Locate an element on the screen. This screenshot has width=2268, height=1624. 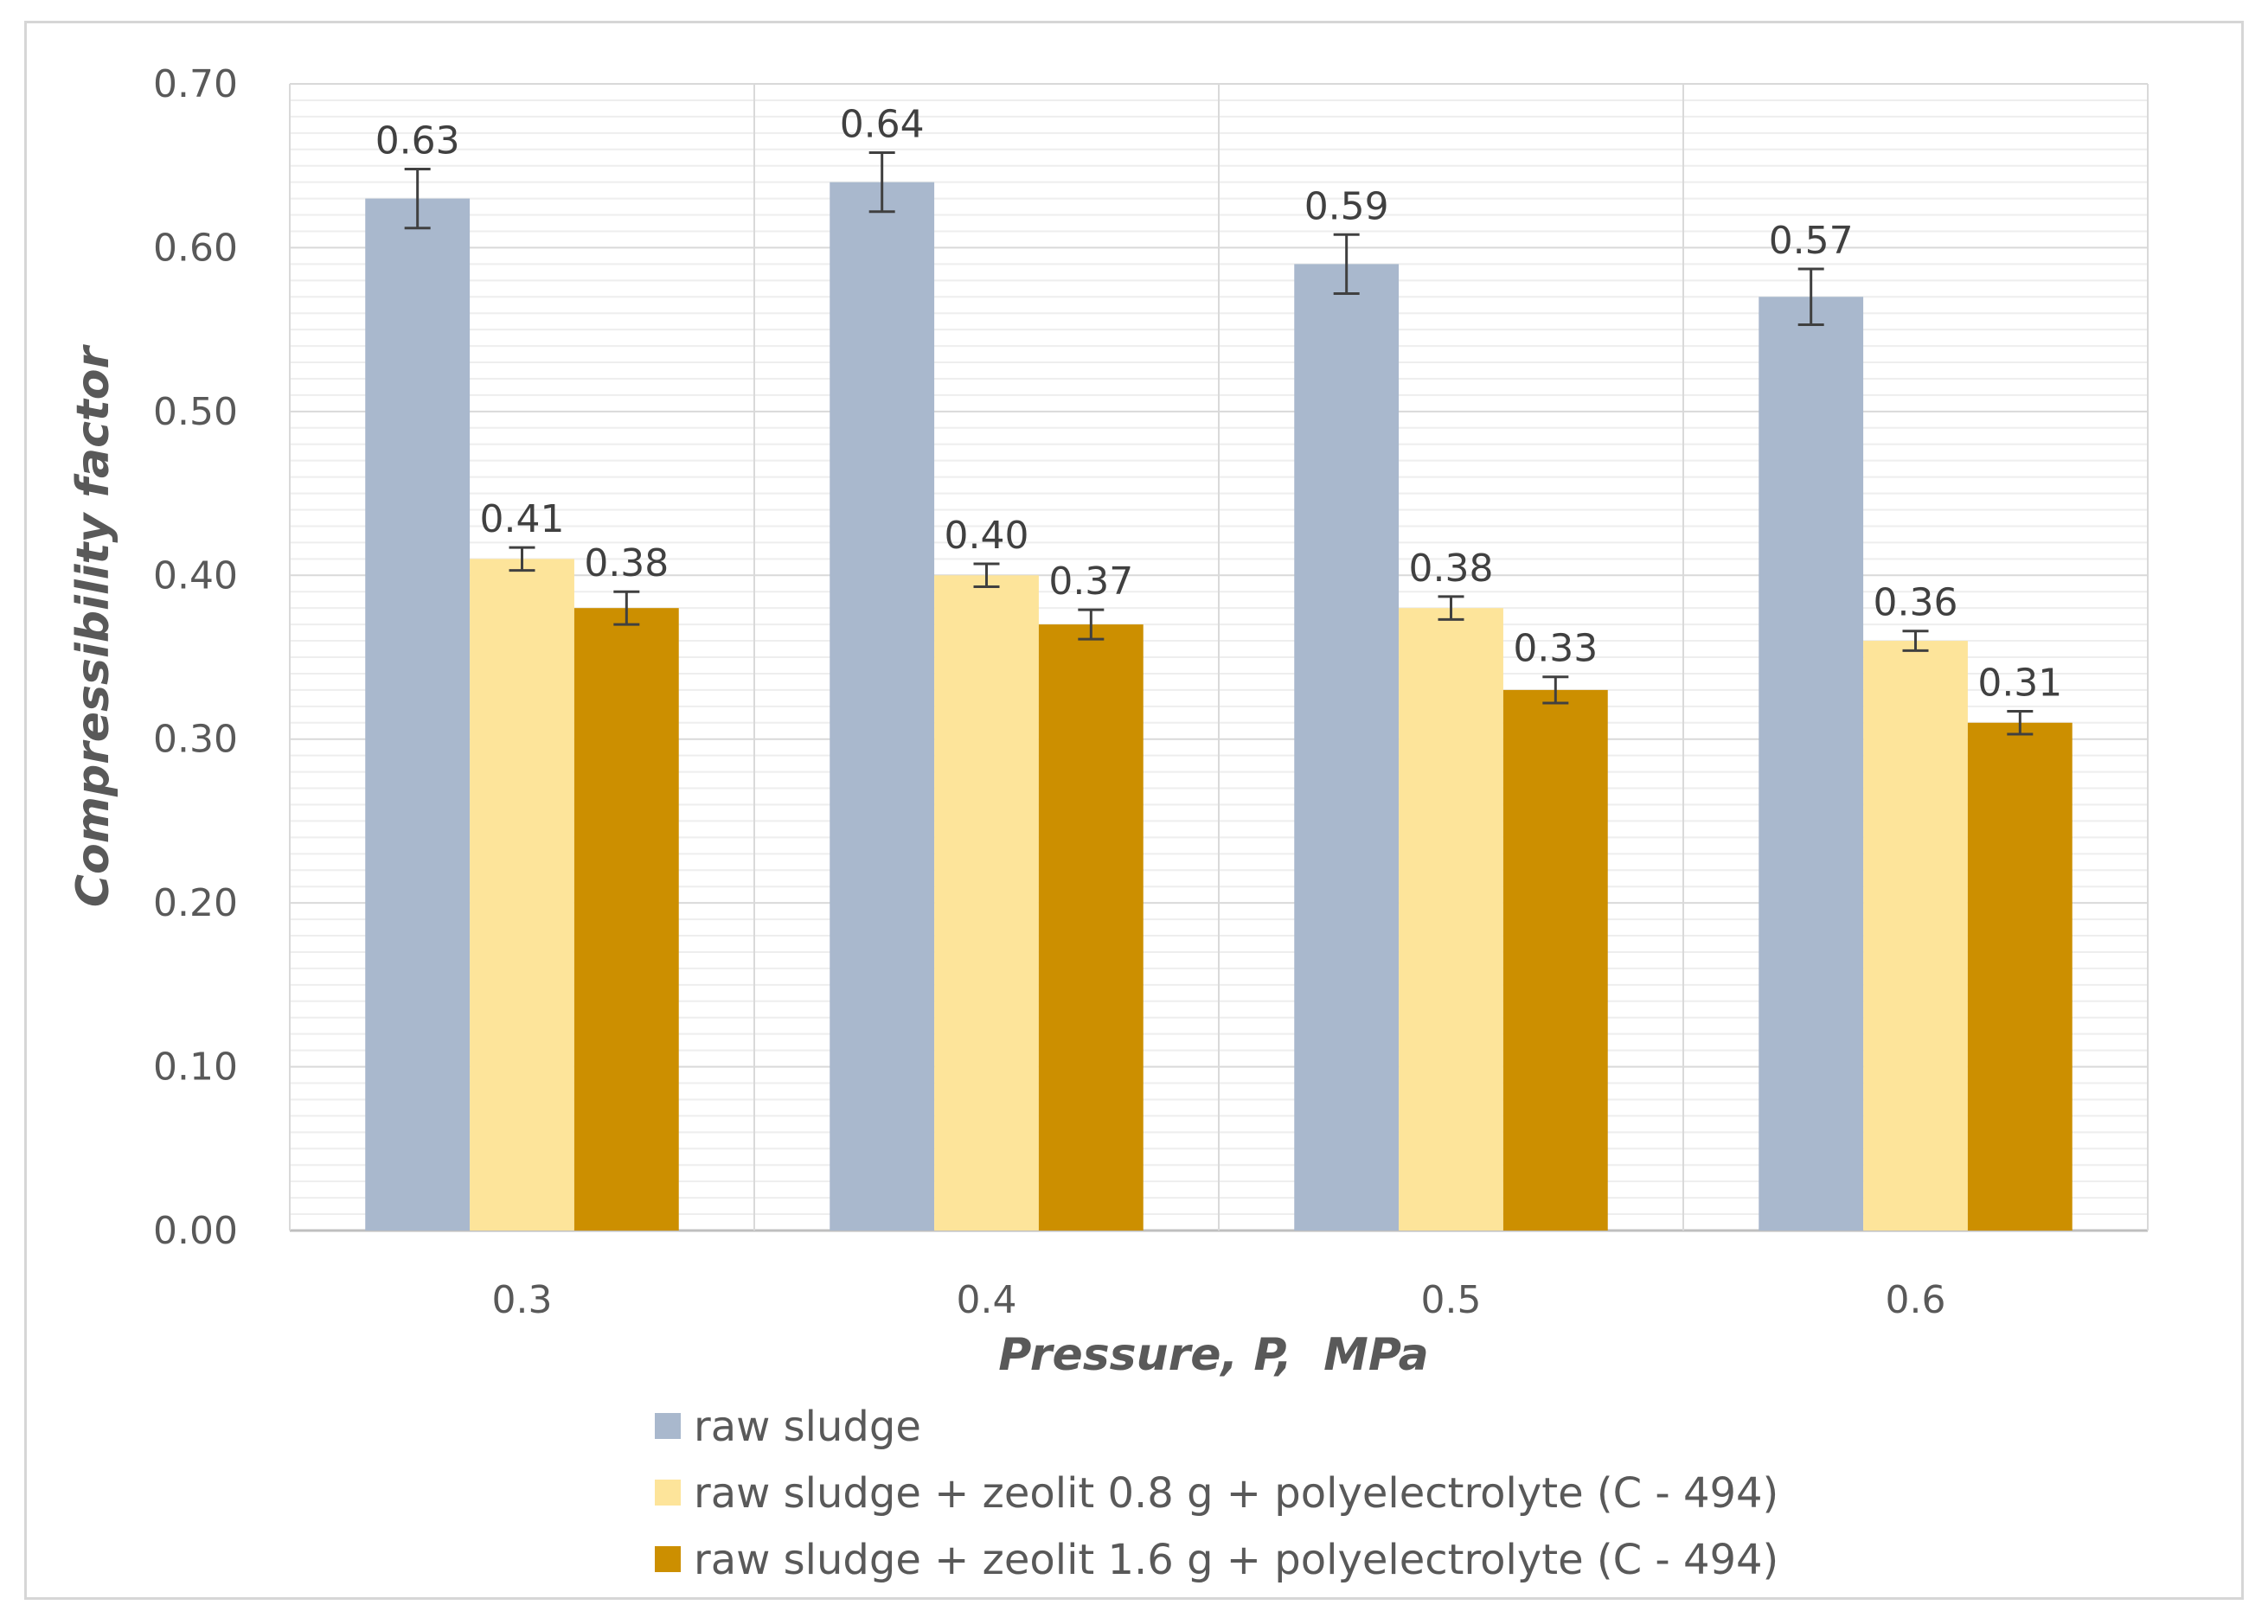
y-tick-label: 0.50 is located at coordinates (195, 412).